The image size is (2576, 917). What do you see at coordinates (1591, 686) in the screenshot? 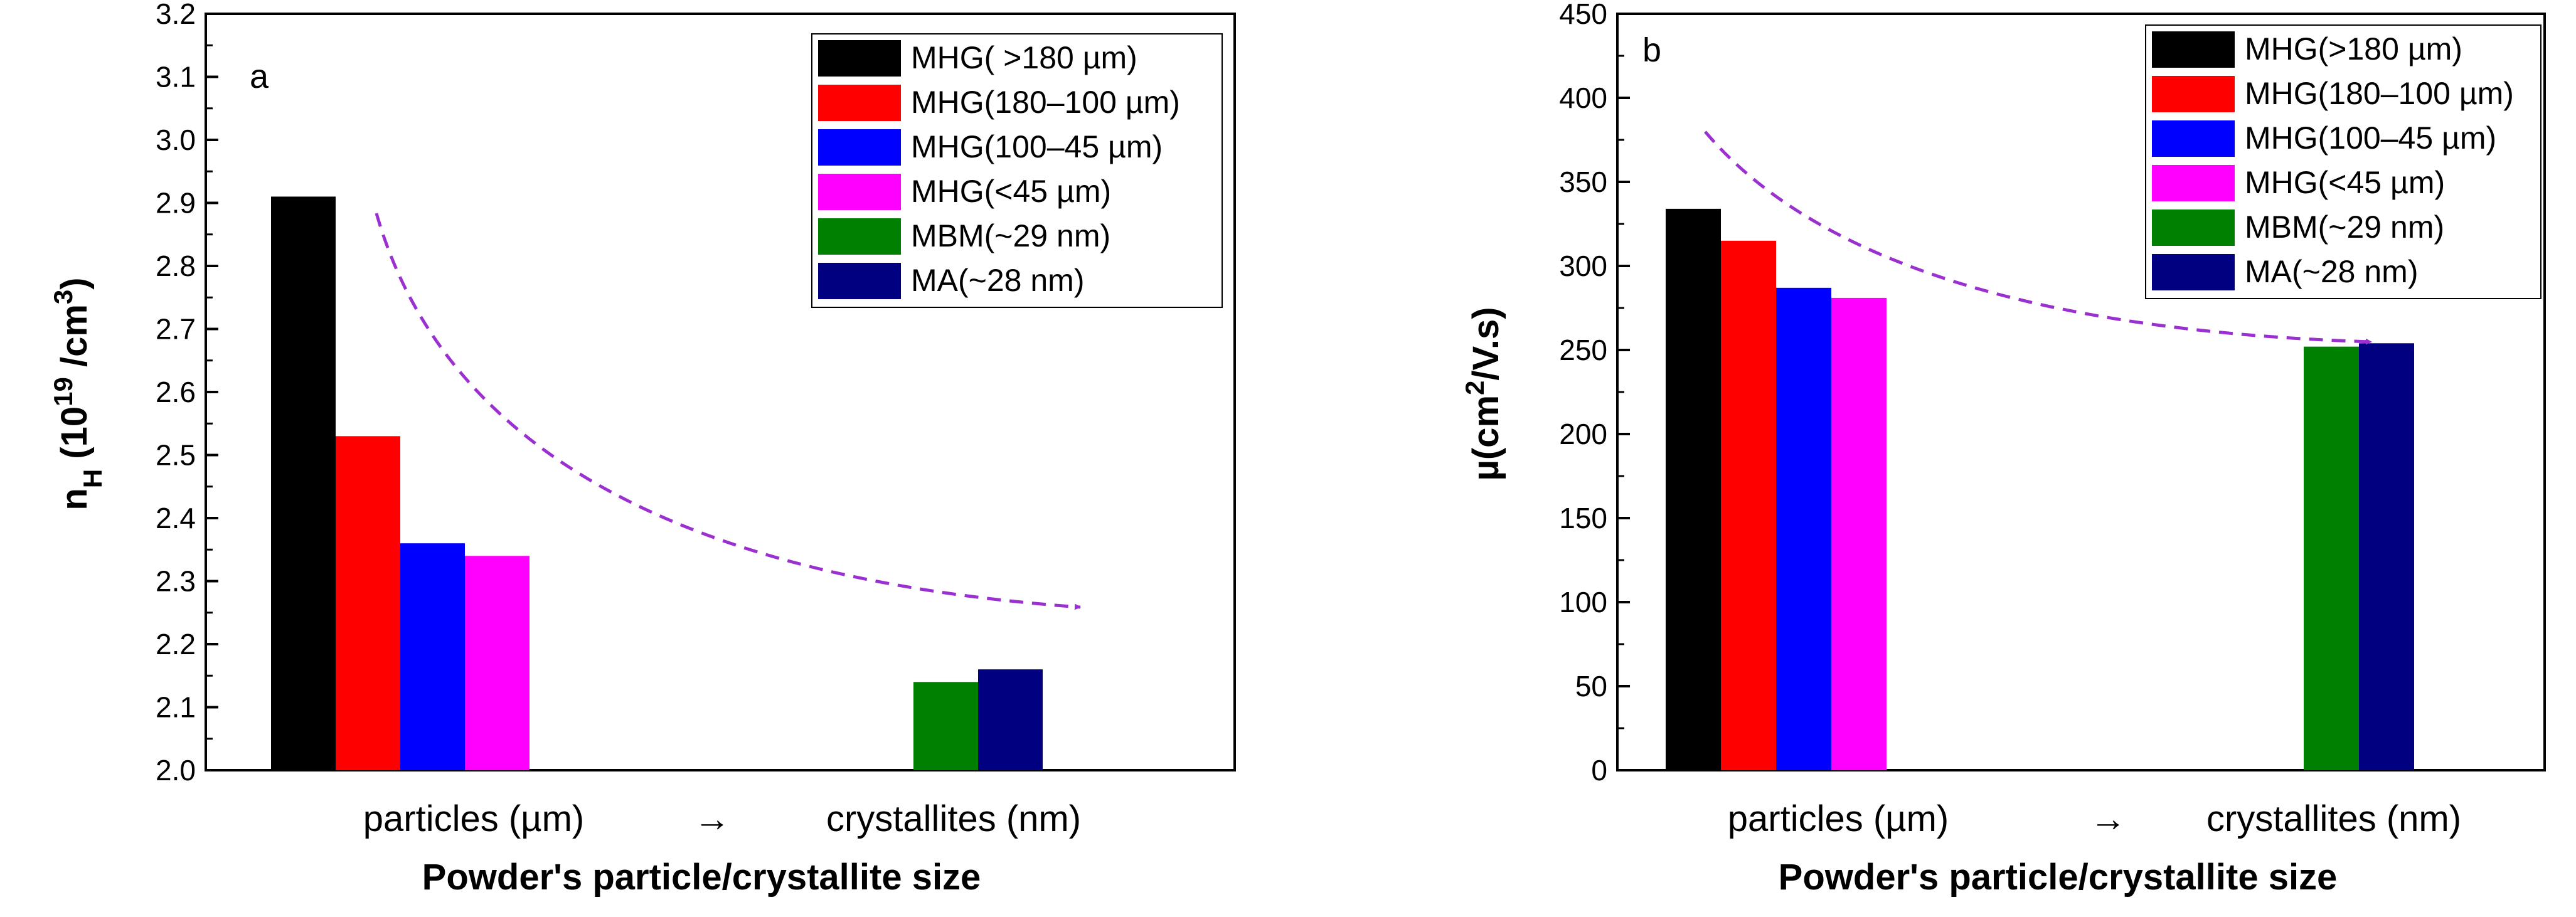
I see `y-tick-label: 50` at bounding box center [1591, 686].